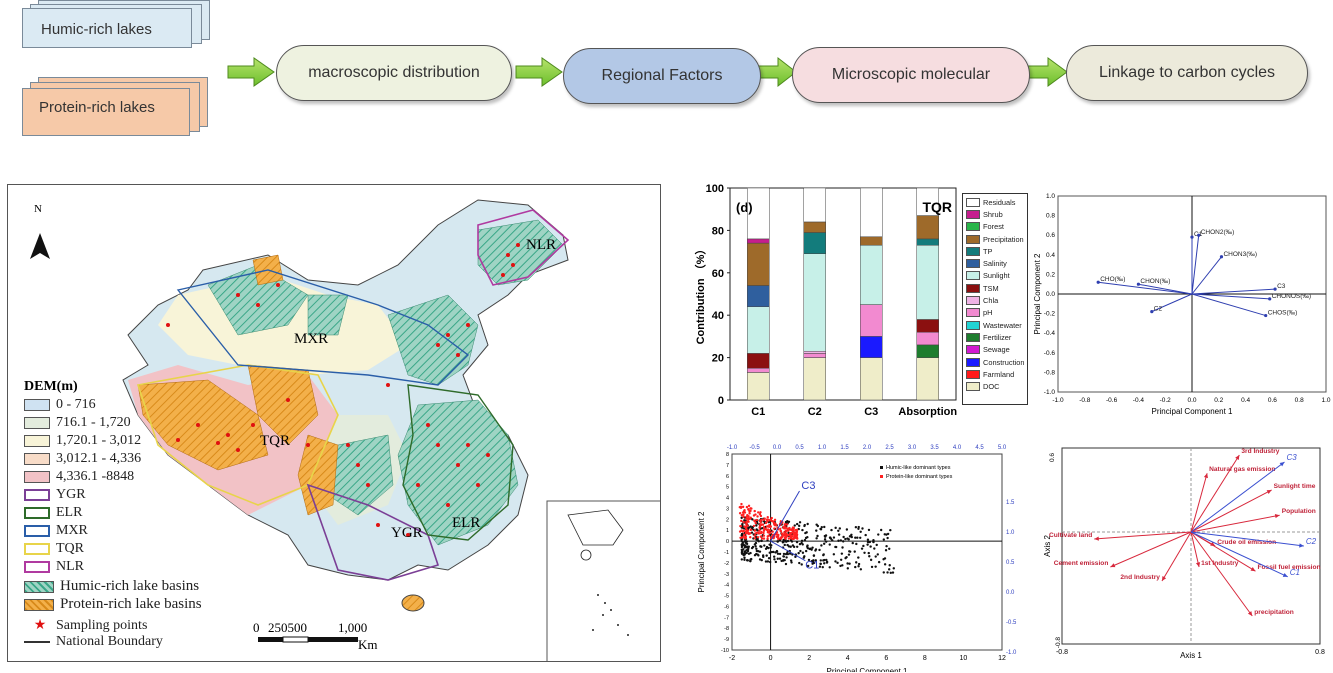 Image resolution: width=1333 pixels, height=673 pixels. Describe the element at coordinates (996, 300) in the screenshot. I see `legend-item: Chla` at that location.